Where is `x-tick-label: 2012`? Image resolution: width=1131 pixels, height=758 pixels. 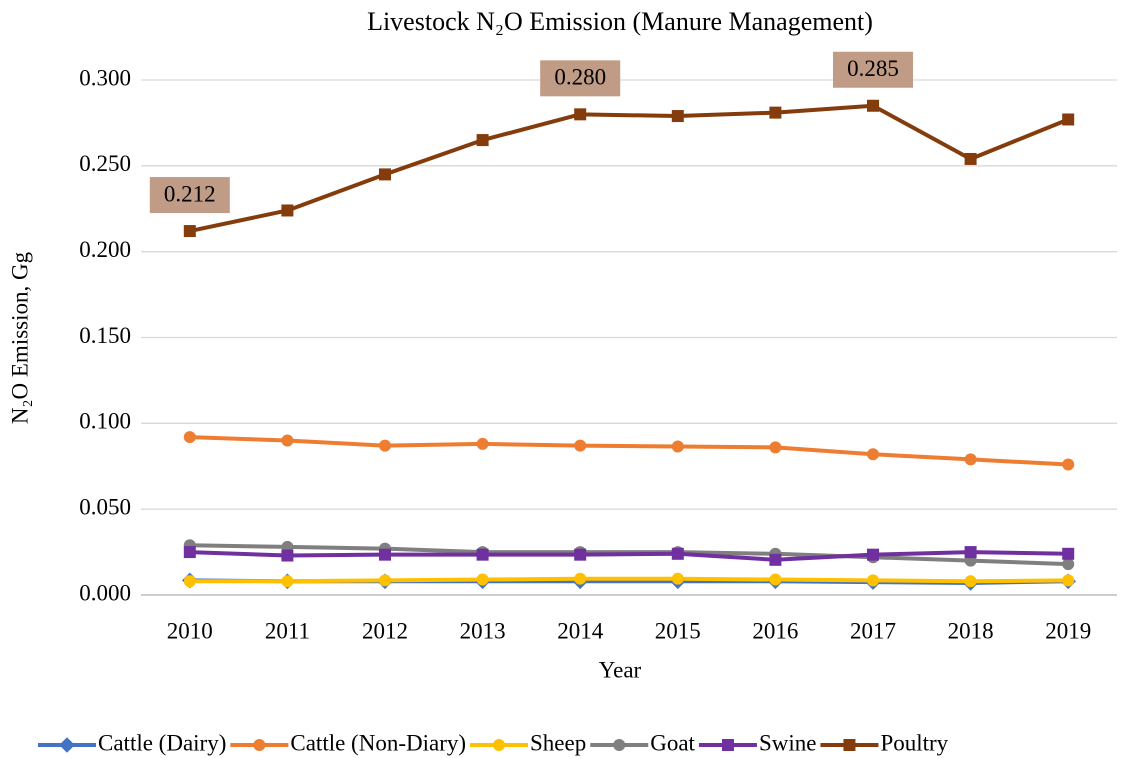 x-tick-label: 2012 is located at coordinates (385, 630).